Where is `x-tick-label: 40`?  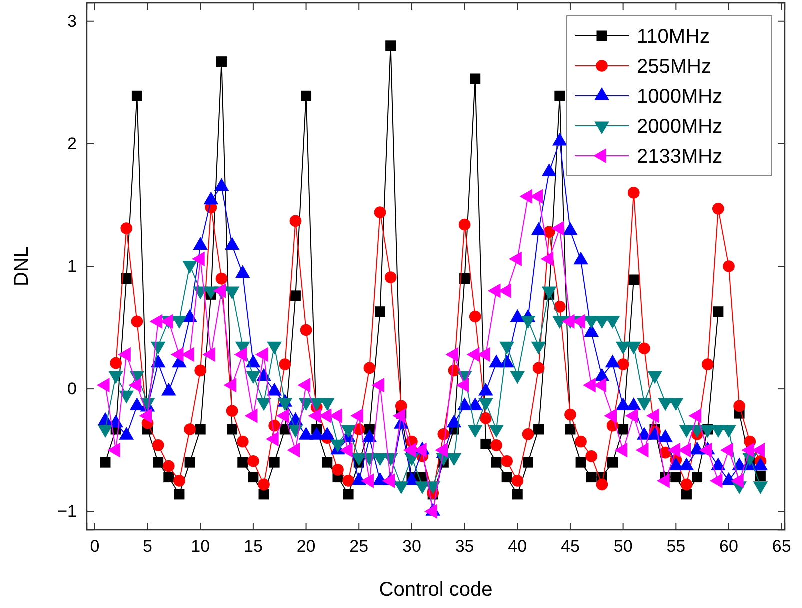 x-tick-label: 40 is located at coordinates (518, 546).